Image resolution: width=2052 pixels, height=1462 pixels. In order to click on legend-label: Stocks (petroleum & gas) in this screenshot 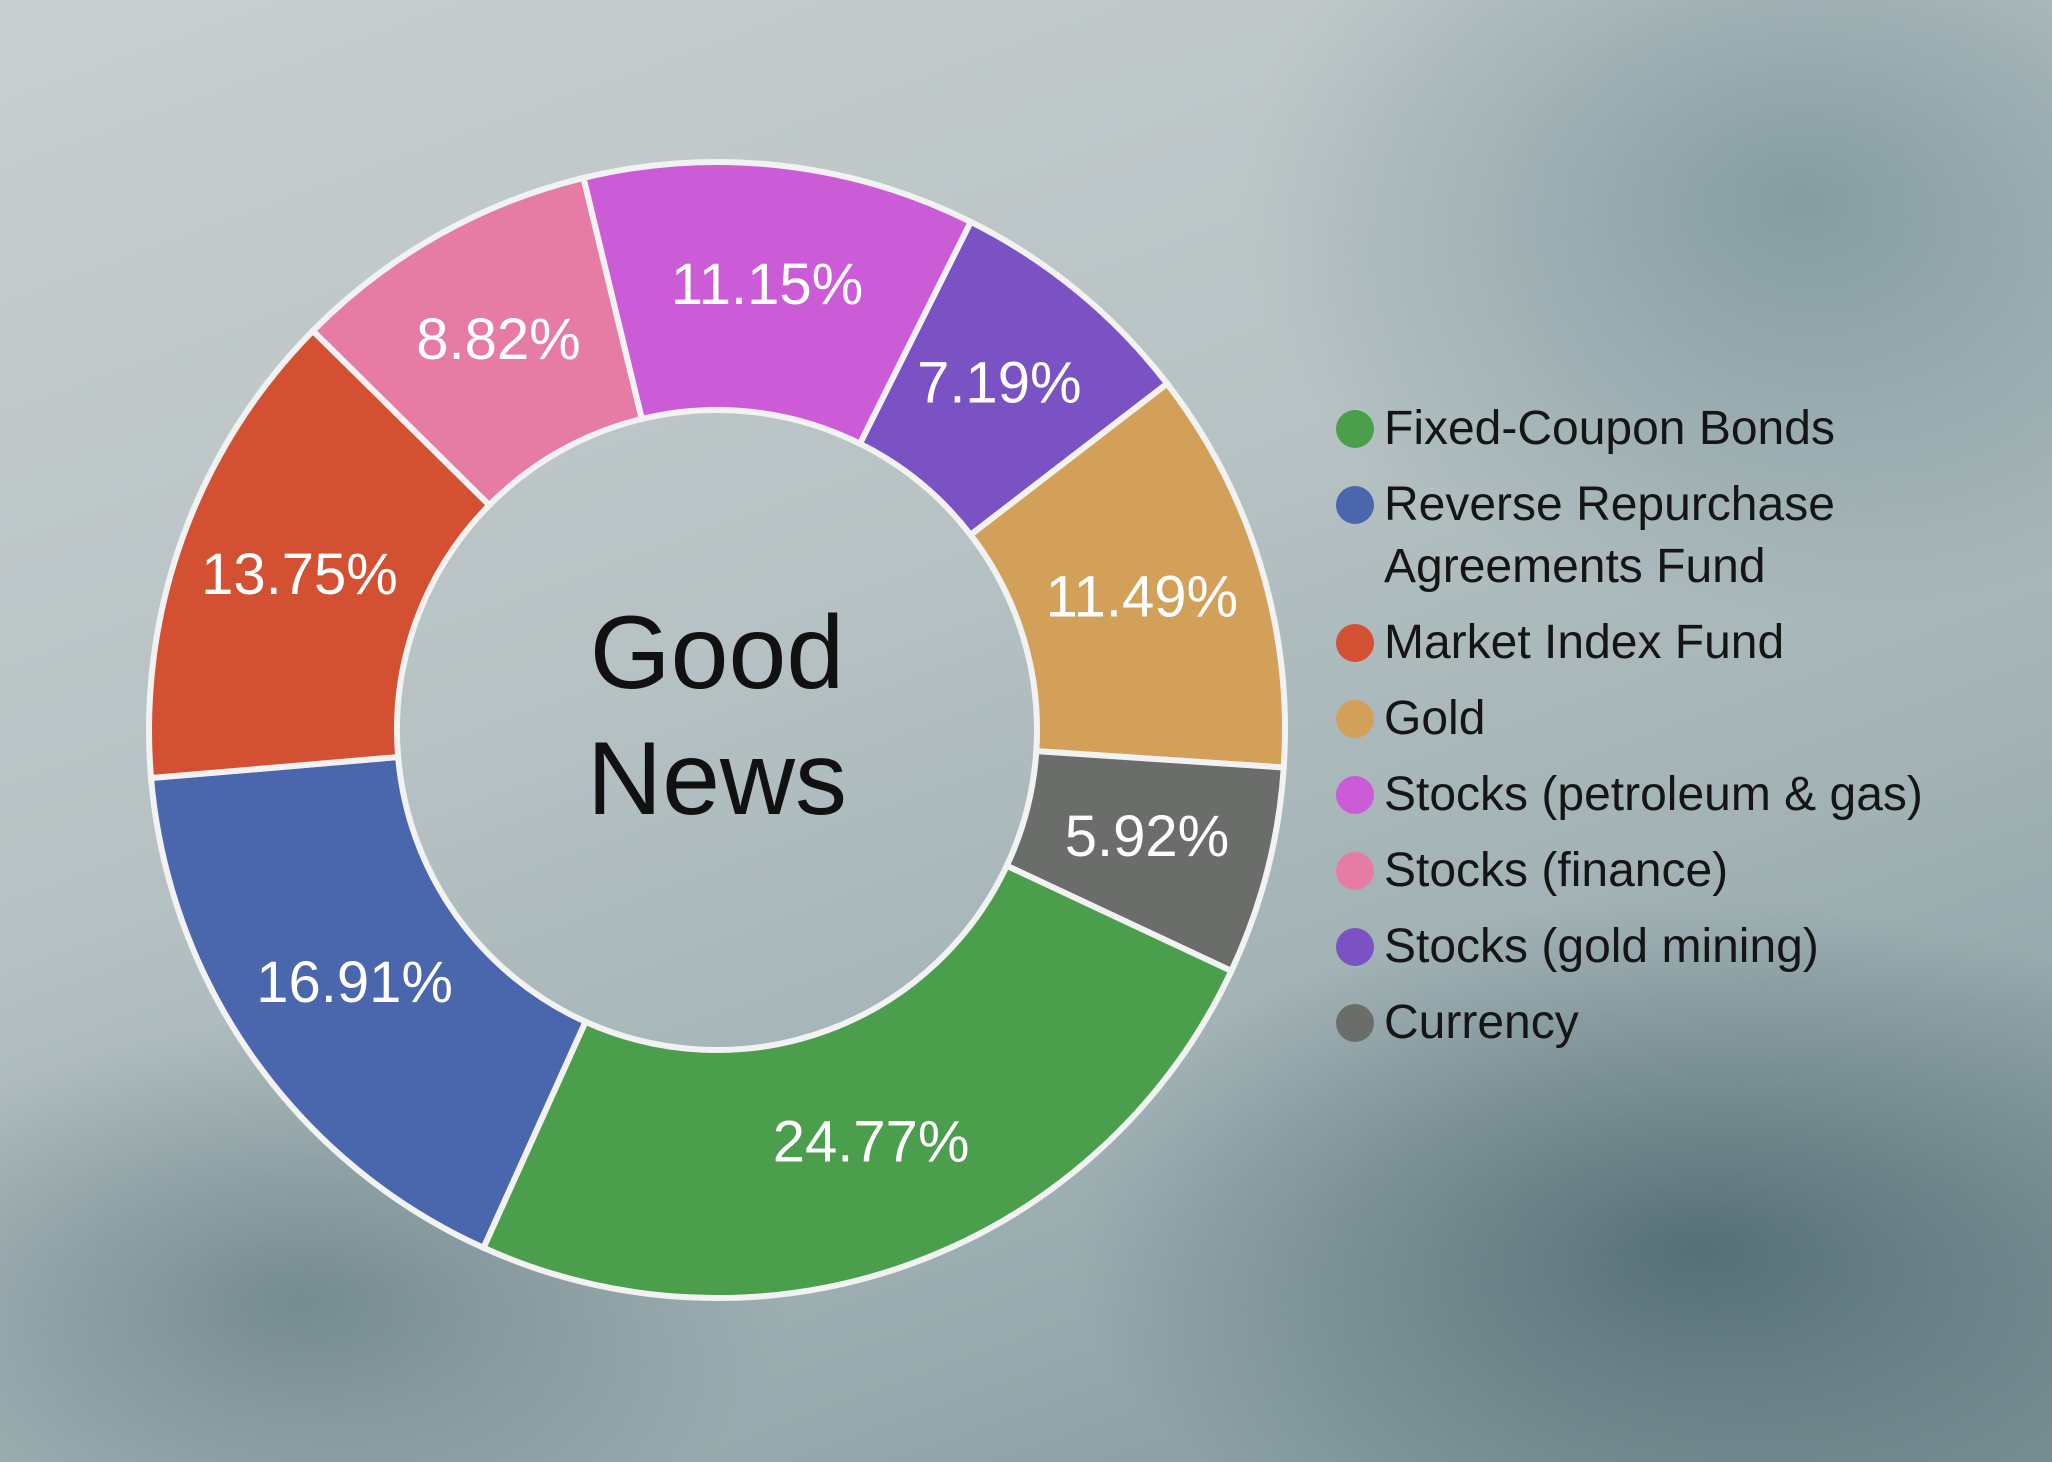, I will do `click(1653, 794)`.